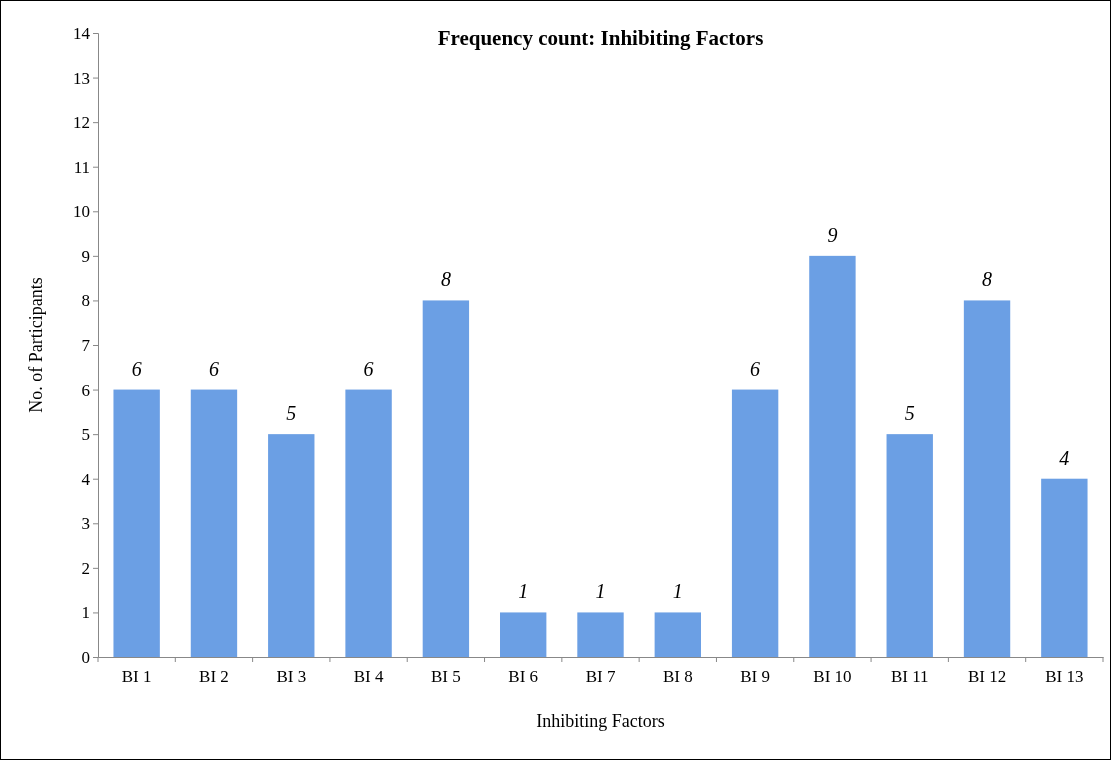  Describe the element at coordinates (136, 677) in the screenshot. I see `x-tick-label: BI 1` at that location.